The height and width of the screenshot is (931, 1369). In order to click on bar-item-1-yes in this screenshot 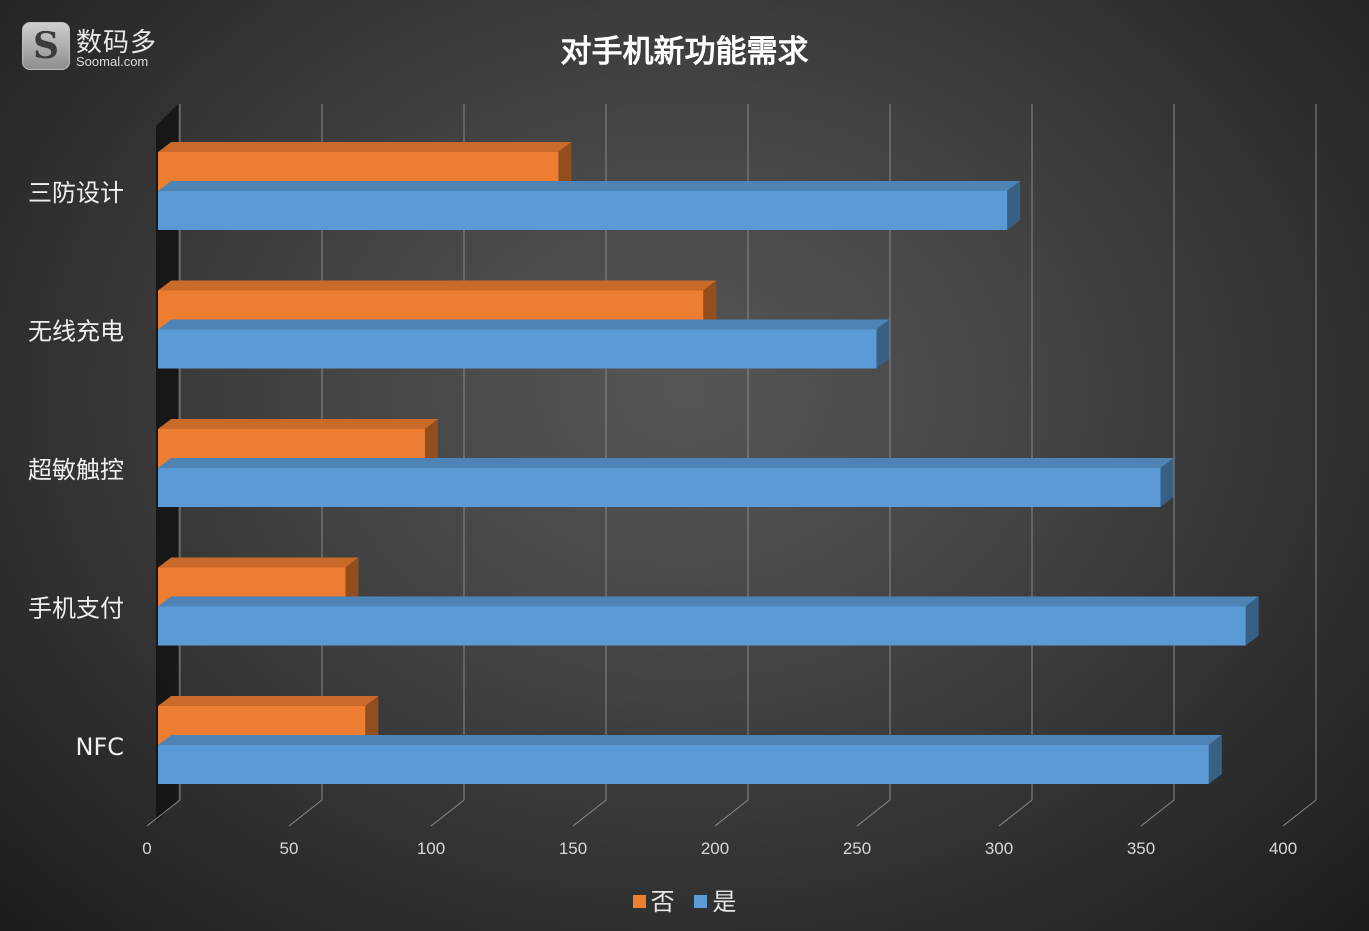, I will do `click(524, 344)`.